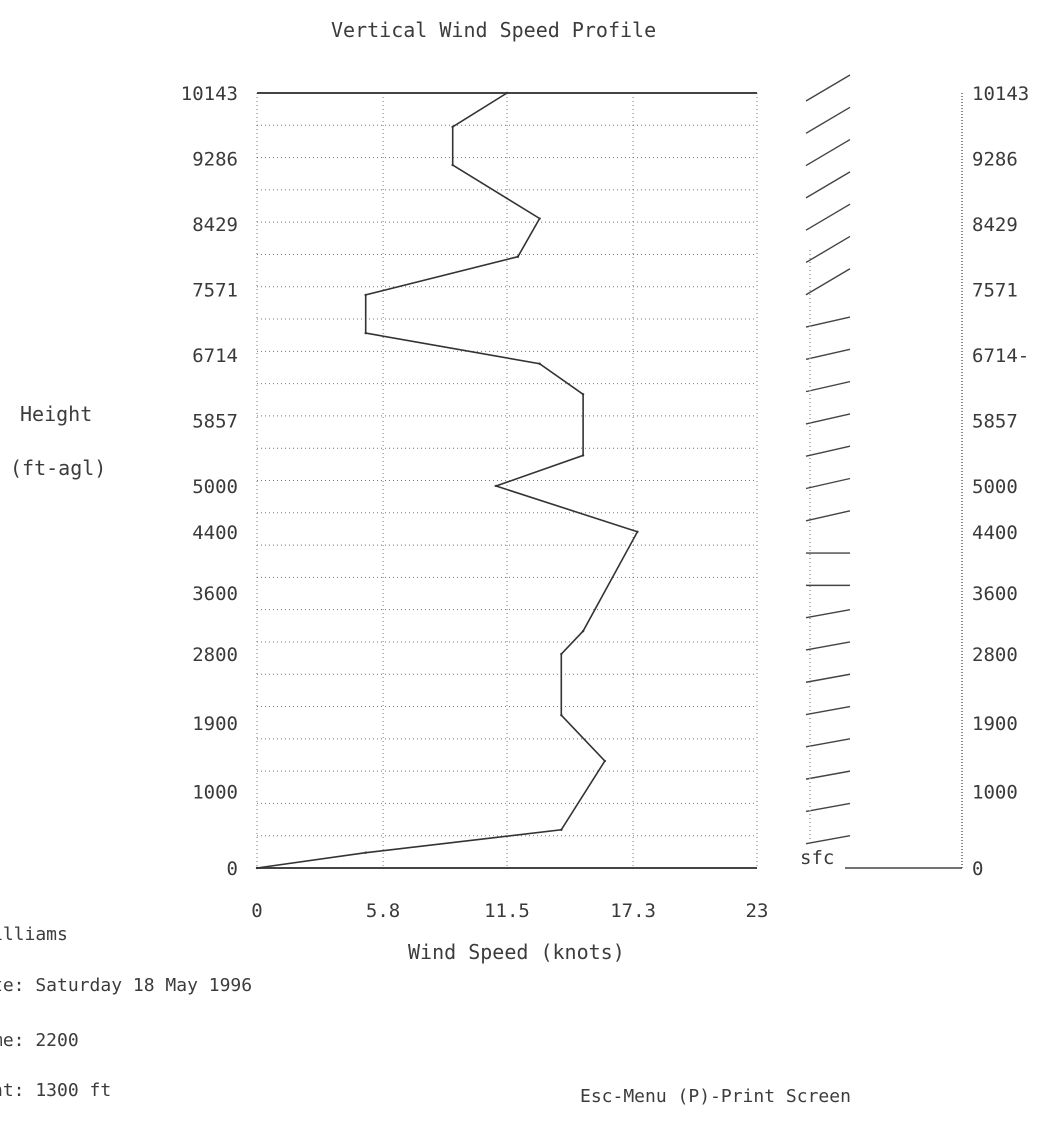 Image resolution: width=1045 pixels, height=1128 pixels. Describe the element at coordinates (215, 594) in the screenshot. I see `y-tick-label: 3600` at that location.